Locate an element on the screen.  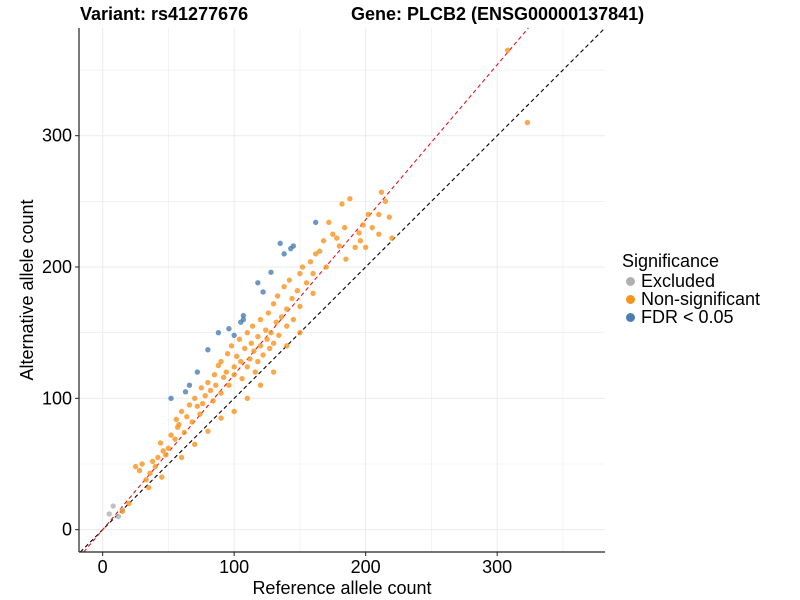
x-axis-title: Reference allele count is located at coordinates (341, 588).